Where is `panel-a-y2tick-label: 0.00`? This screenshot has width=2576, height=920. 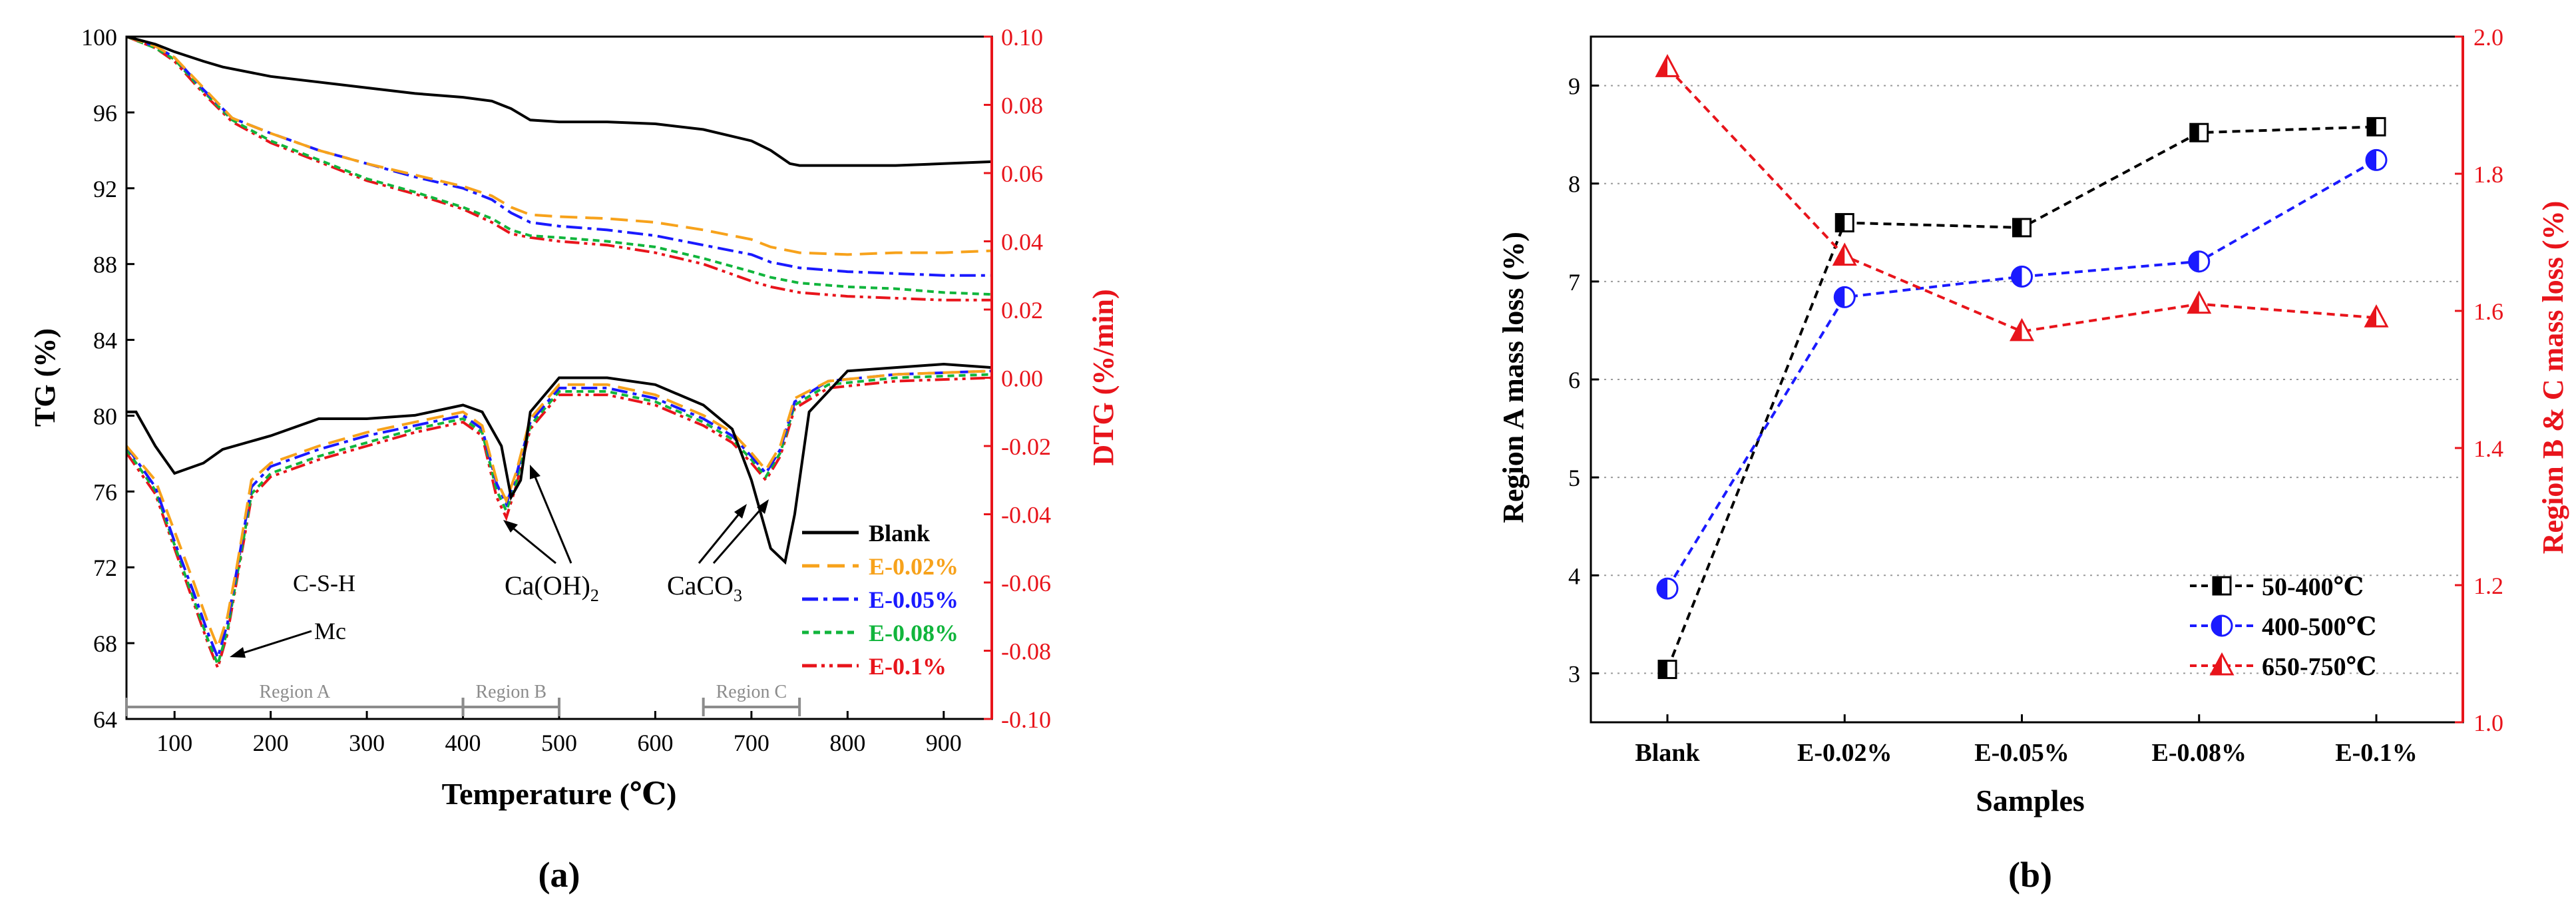
panel-a-y2tick-label: 0.00 is located at coordinates (1022, 378).